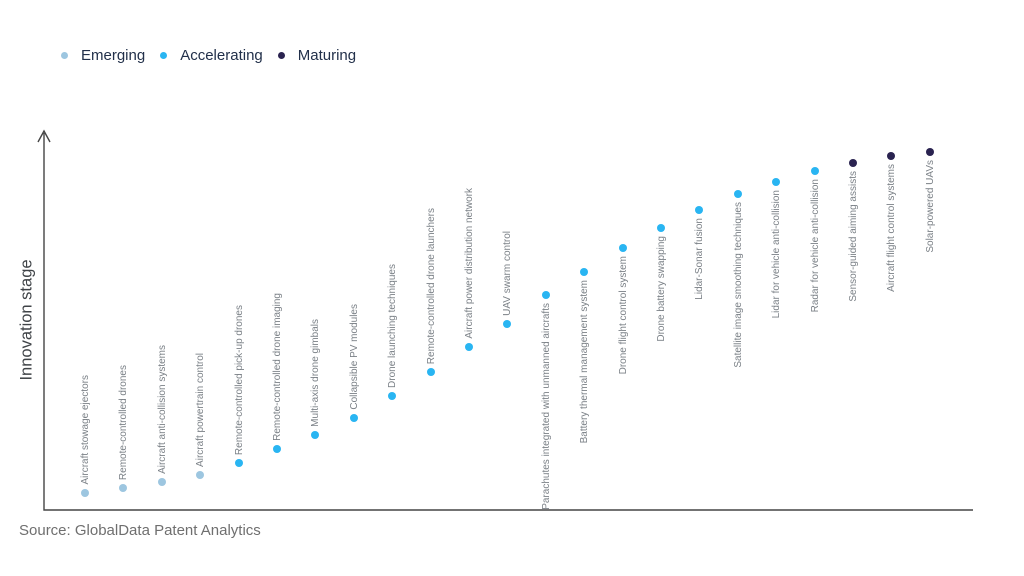 The width and height of the screenshot is (1024, 576). What do you see at coordinates (853, 236) in the screenshot?
I see `point-label: Sensor-guided aiming assists` at bounding box center [853, 236].